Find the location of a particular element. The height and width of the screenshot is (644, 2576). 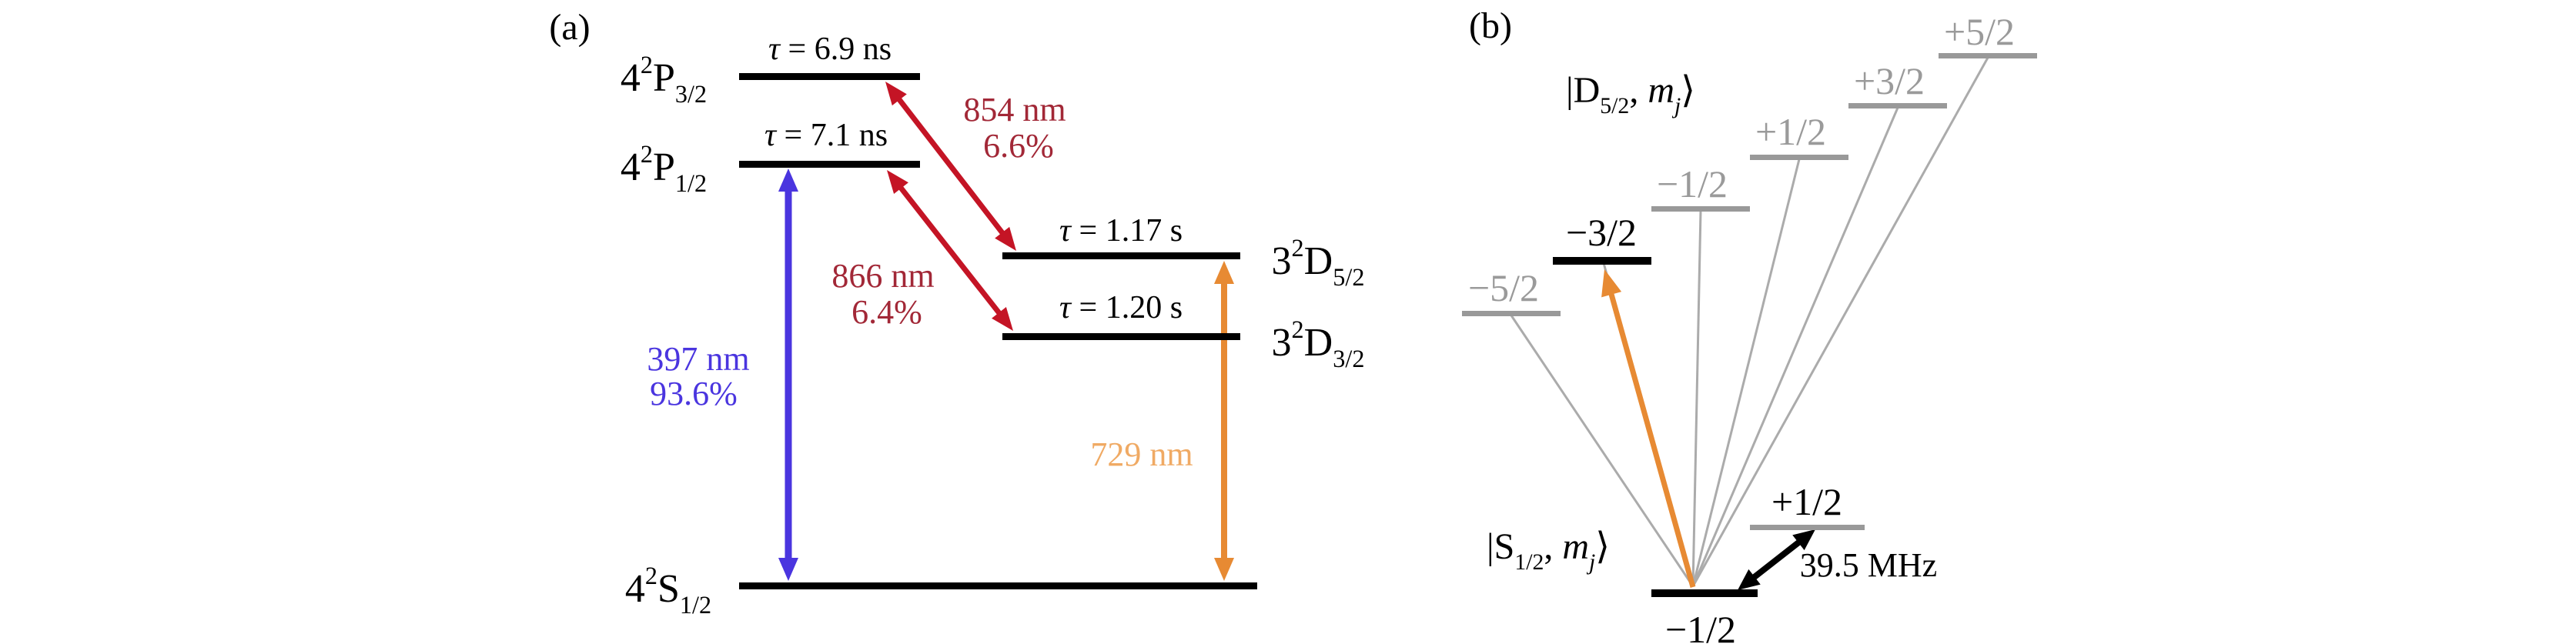

label-39-5-mhz: 39.5 MHz is located at coordinates (1868, 565).